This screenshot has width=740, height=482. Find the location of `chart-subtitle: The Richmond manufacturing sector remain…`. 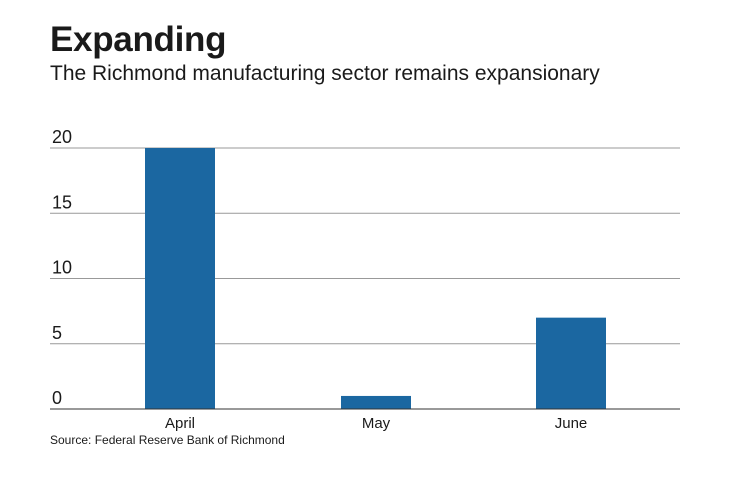

chart-subtitle: The Richmond manufacturing sector remain… is located at coordinates (325, 73).